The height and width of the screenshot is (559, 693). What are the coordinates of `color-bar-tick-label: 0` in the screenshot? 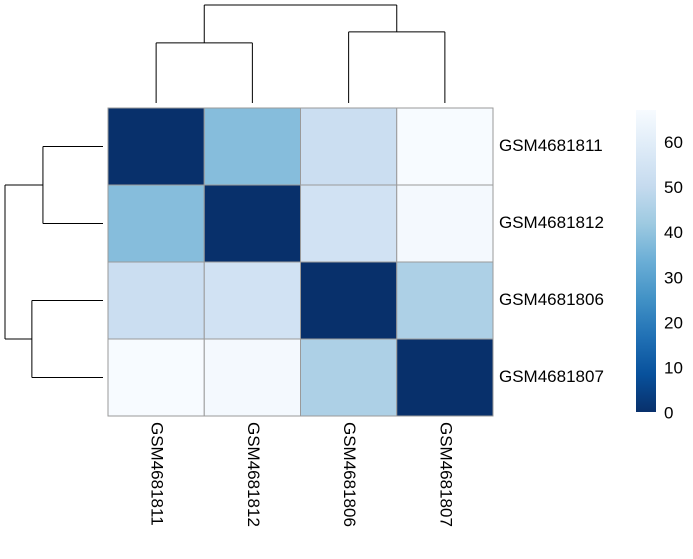 It's located at (668, 412).